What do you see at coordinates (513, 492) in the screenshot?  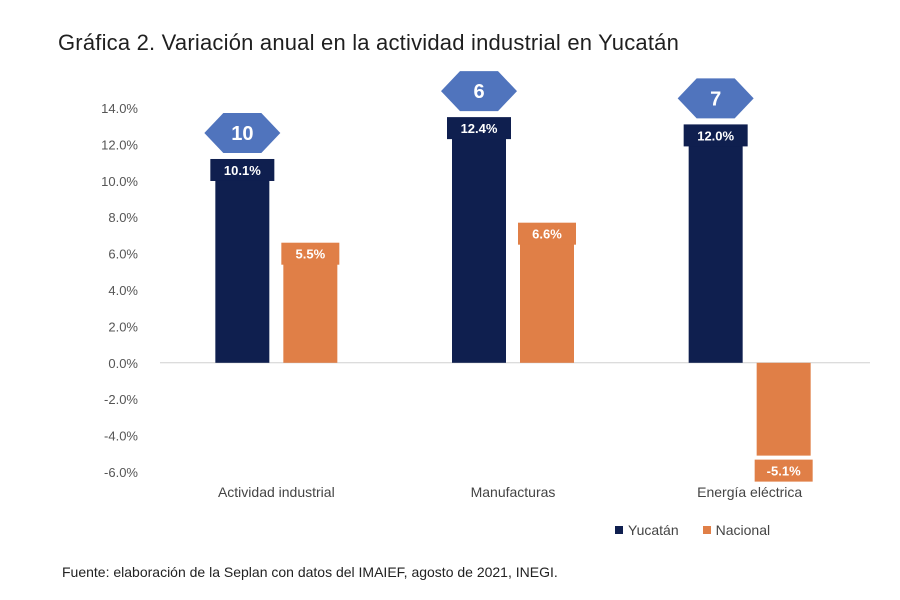 I see `x-tick-label: Manufacturas` at bounding box center [513, 492].